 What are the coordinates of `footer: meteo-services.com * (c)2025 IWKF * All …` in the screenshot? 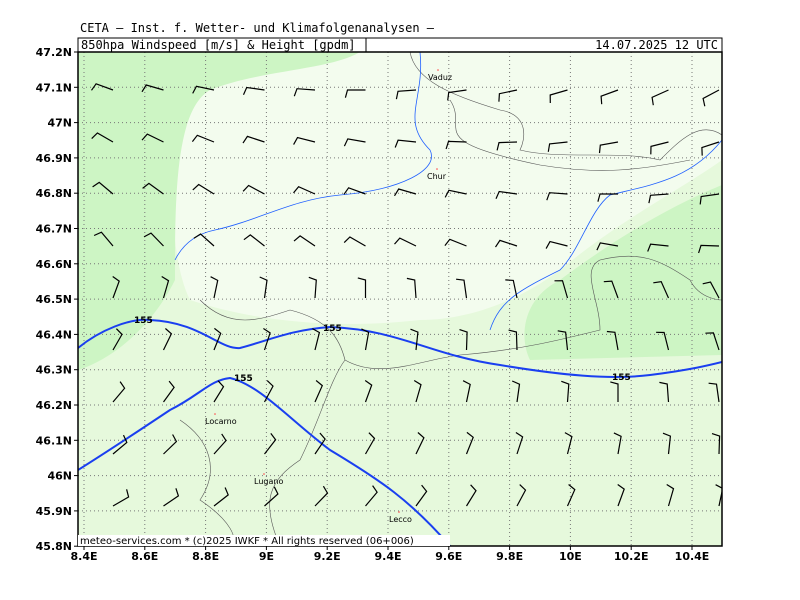 It's located at (247, 541).